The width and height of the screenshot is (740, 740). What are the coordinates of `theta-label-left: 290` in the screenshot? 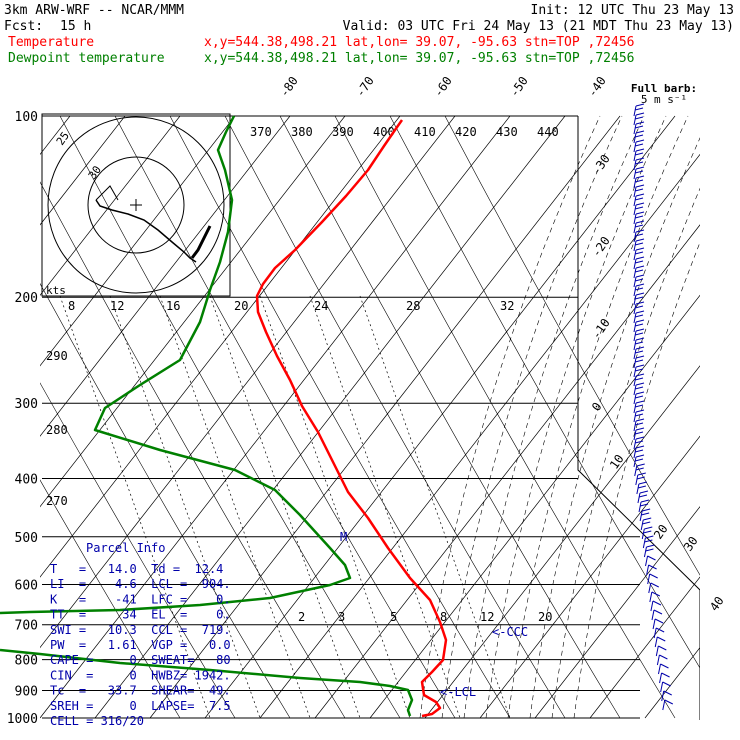 It's located at (57, 356).